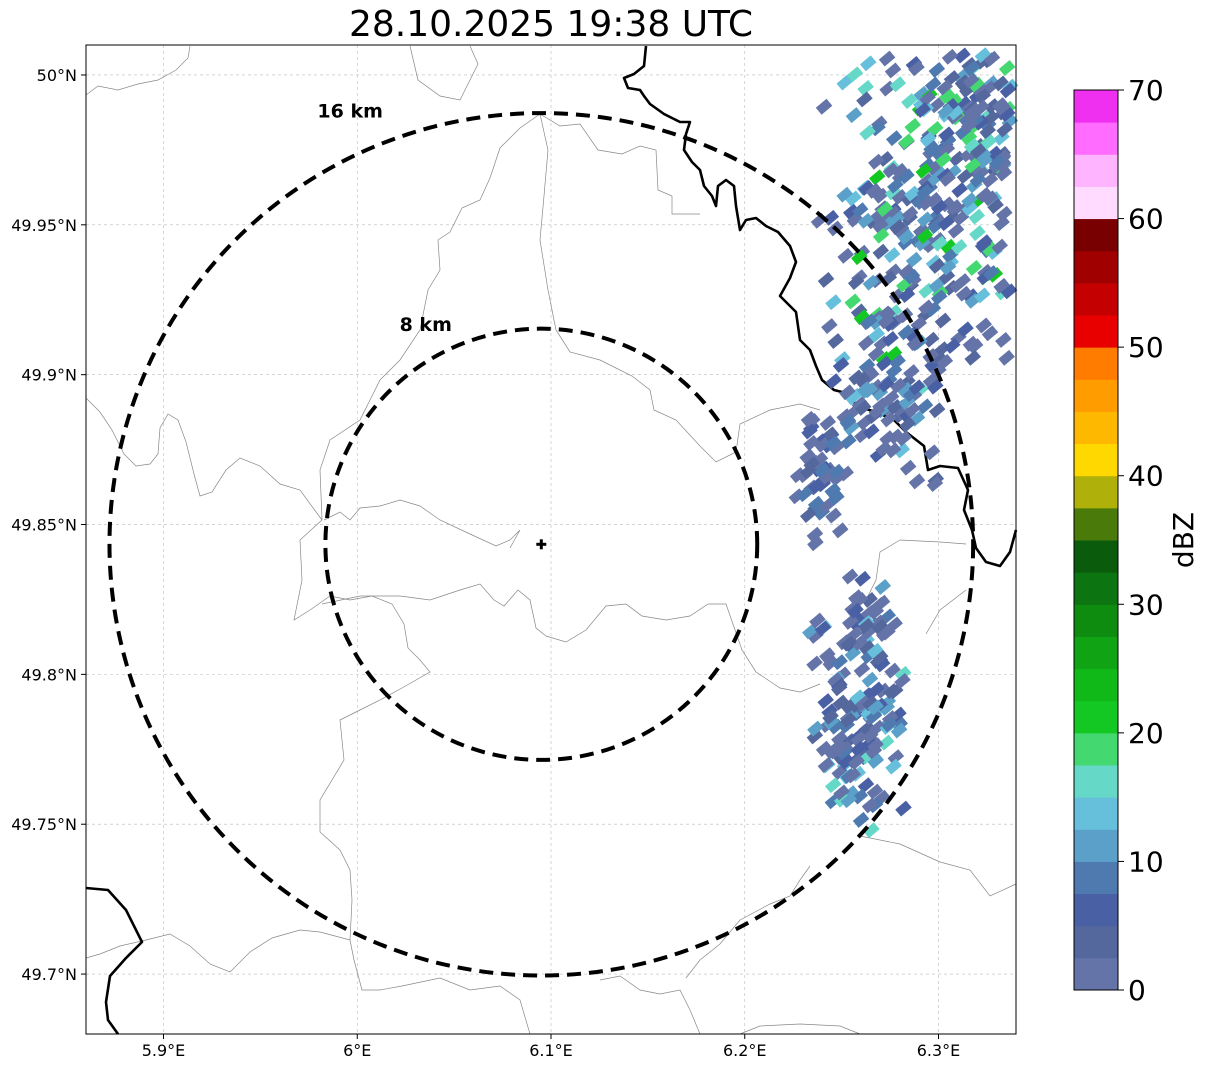 The height and width of the screenshot is (1069, 1207). What do you see at coordinates (1146, 476) in the screenshot?
I see `colorbar-tick-label: 40` at bounding box center [1146, 476].